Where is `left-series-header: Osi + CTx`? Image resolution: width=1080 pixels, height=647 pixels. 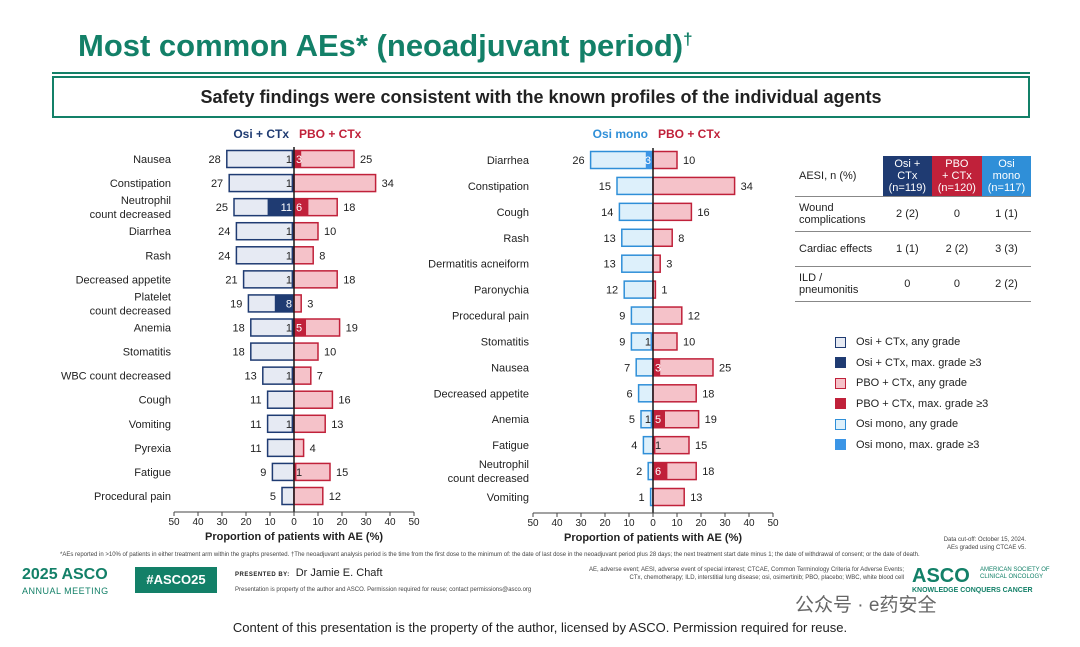
left-series-header: Osi + CTx is located at coordinates (261, 134).